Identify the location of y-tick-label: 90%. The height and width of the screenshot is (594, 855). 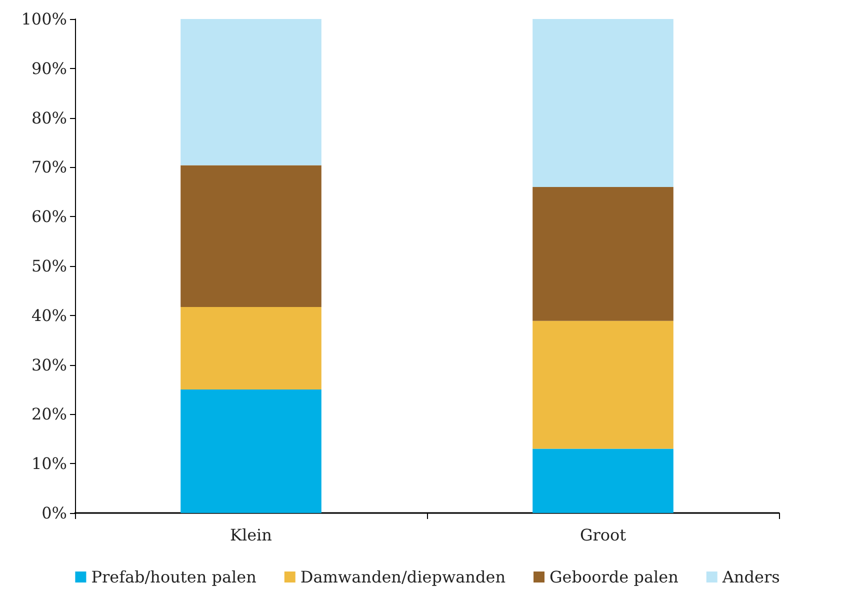
(49, 68).